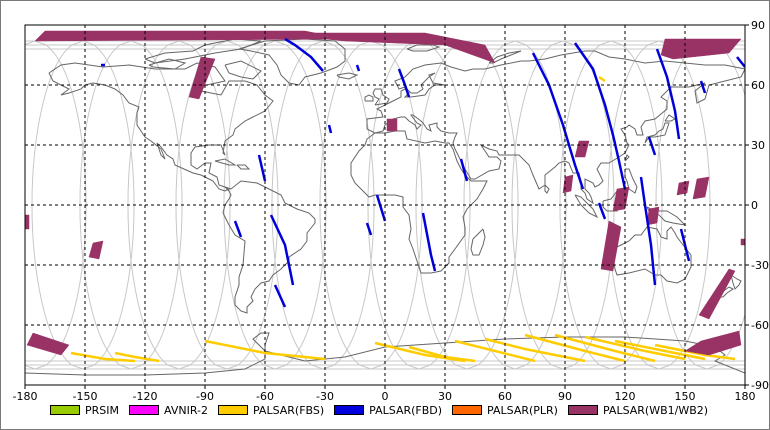 Image resolution: width=770 pixels, height=430 pixels. I want to click on x-tick-label: -30, so click(325, 396).